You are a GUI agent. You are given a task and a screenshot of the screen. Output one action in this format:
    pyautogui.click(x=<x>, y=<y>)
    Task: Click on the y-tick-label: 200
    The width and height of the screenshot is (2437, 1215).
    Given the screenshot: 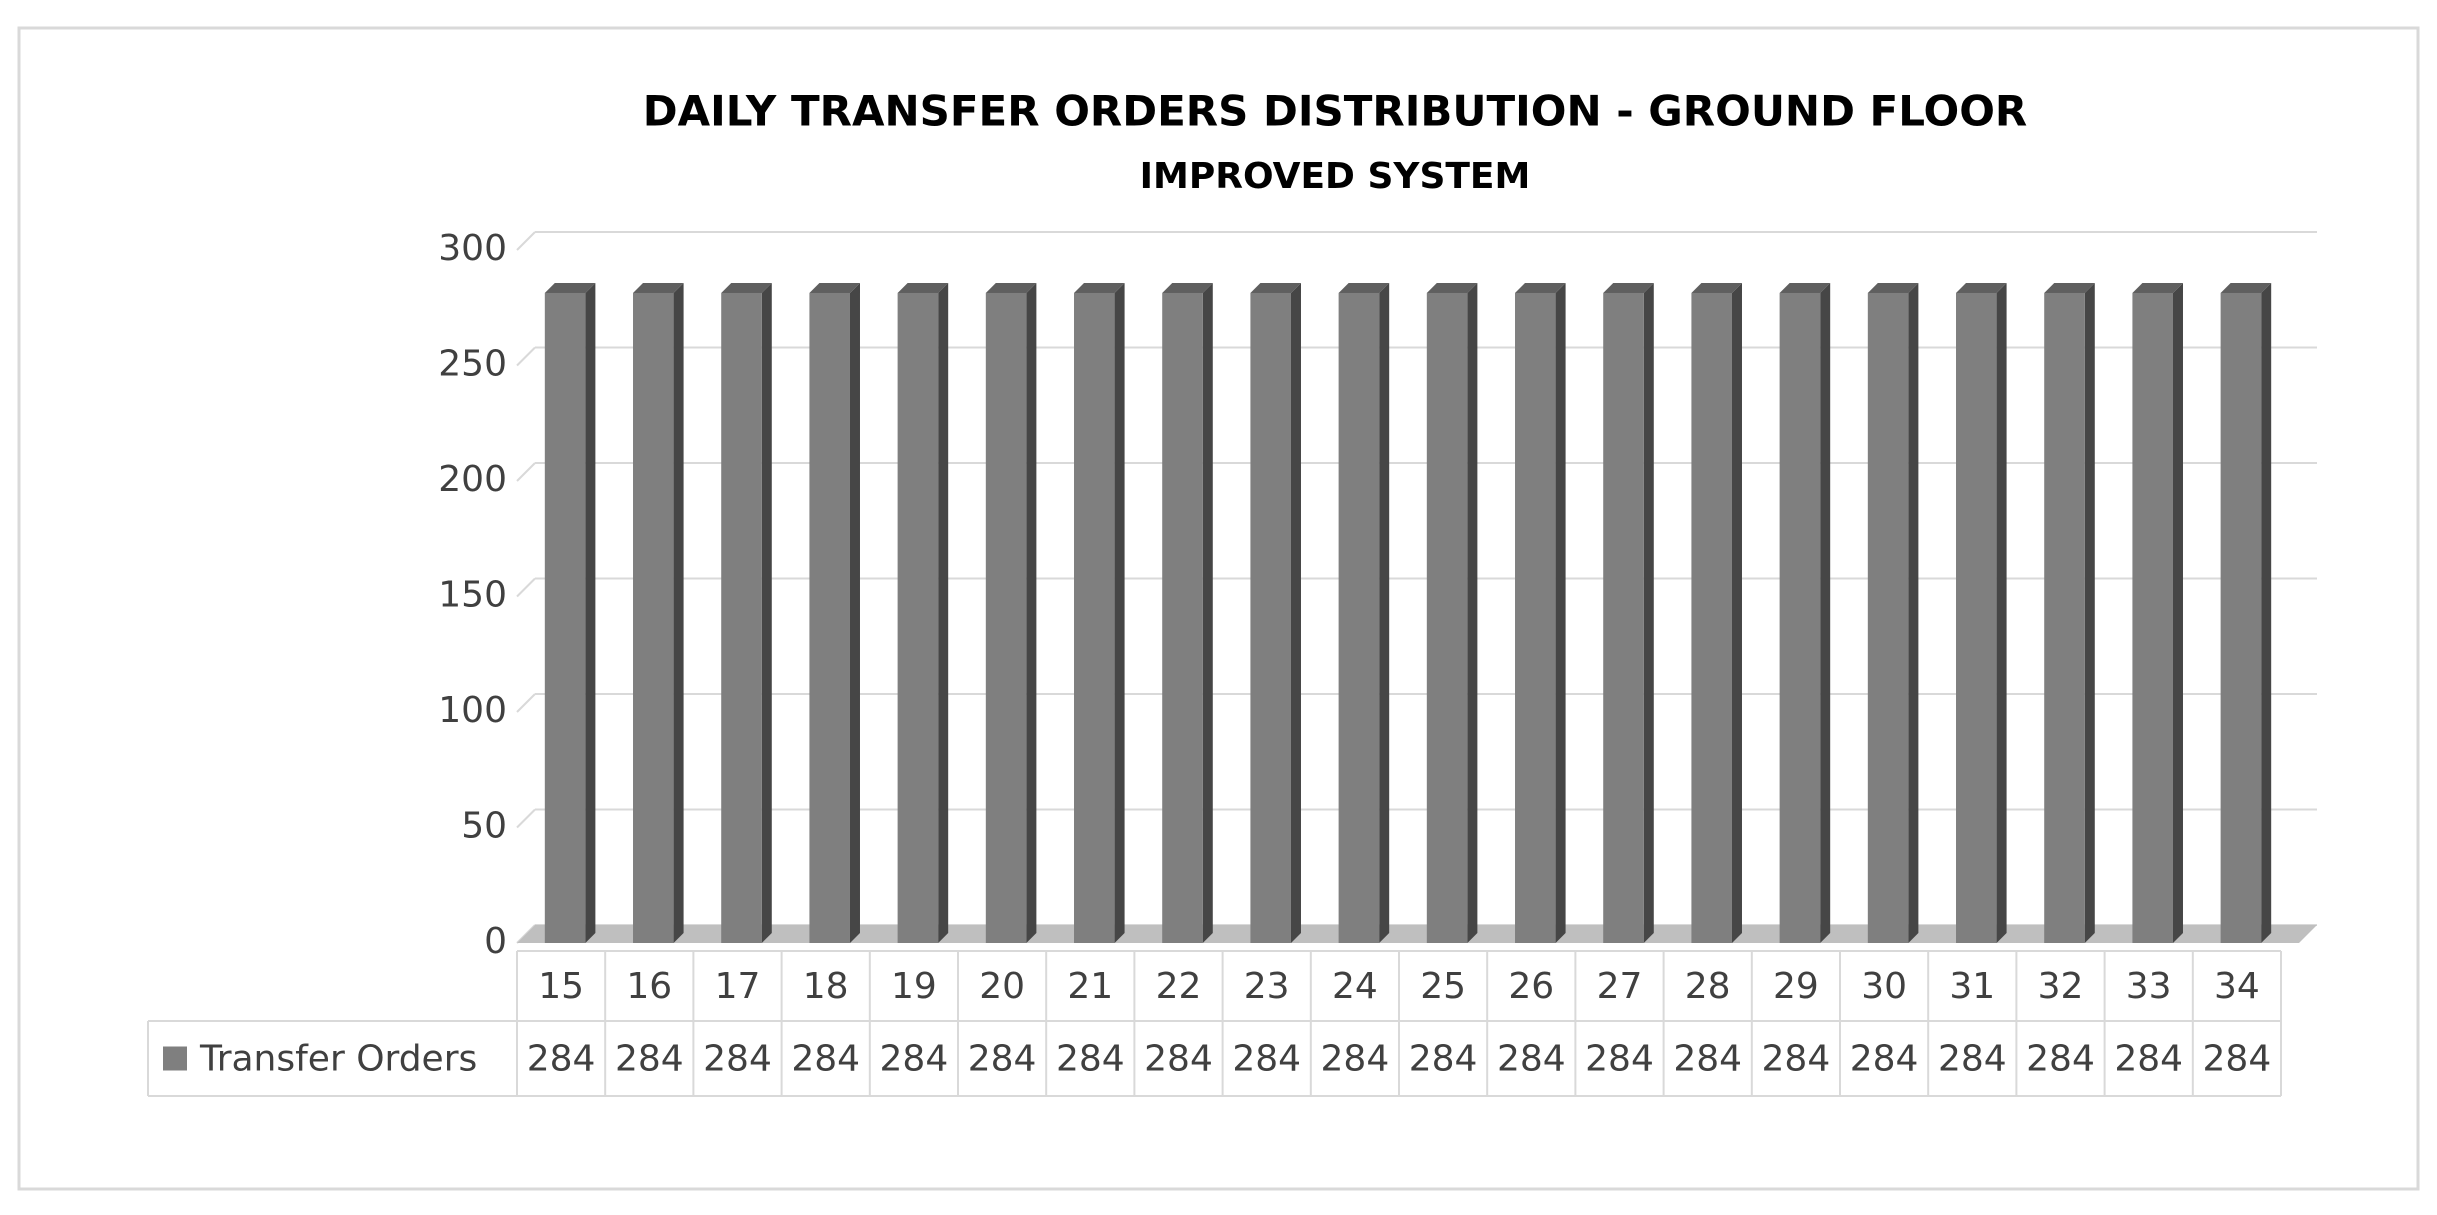 What is the action you would take?
    pyautogui.click(x=472, y=479)
    